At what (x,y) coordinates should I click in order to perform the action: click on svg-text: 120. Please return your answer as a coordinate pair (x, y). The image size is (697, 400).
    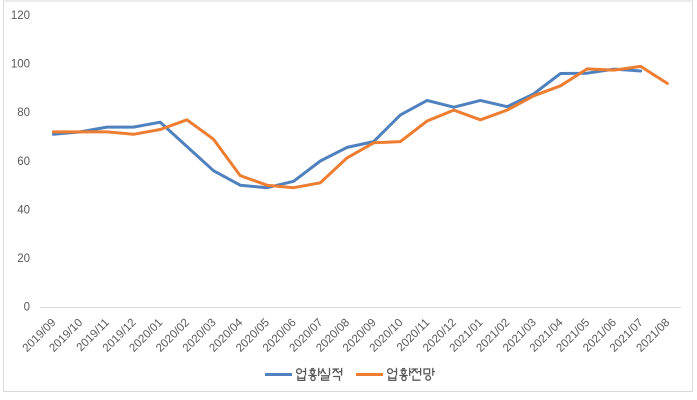
    Looking at the image, I should click on (20, 16).